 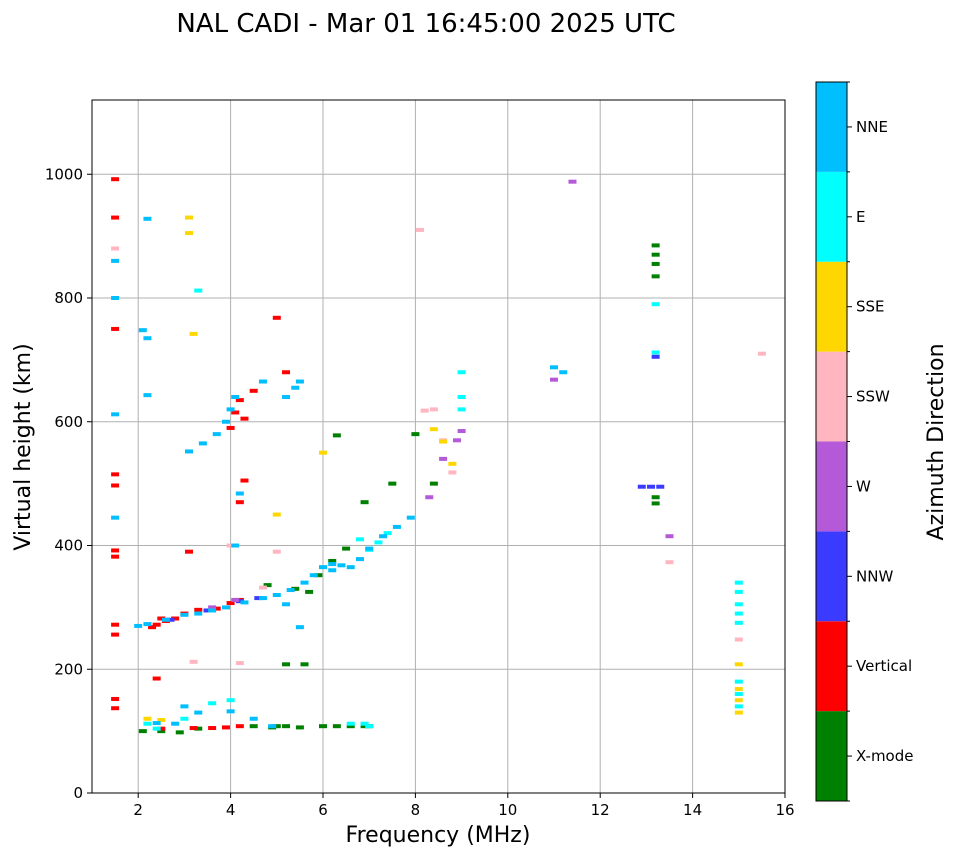 I want to click on colorbar-tick-label: E, so click(x=860, y=217).